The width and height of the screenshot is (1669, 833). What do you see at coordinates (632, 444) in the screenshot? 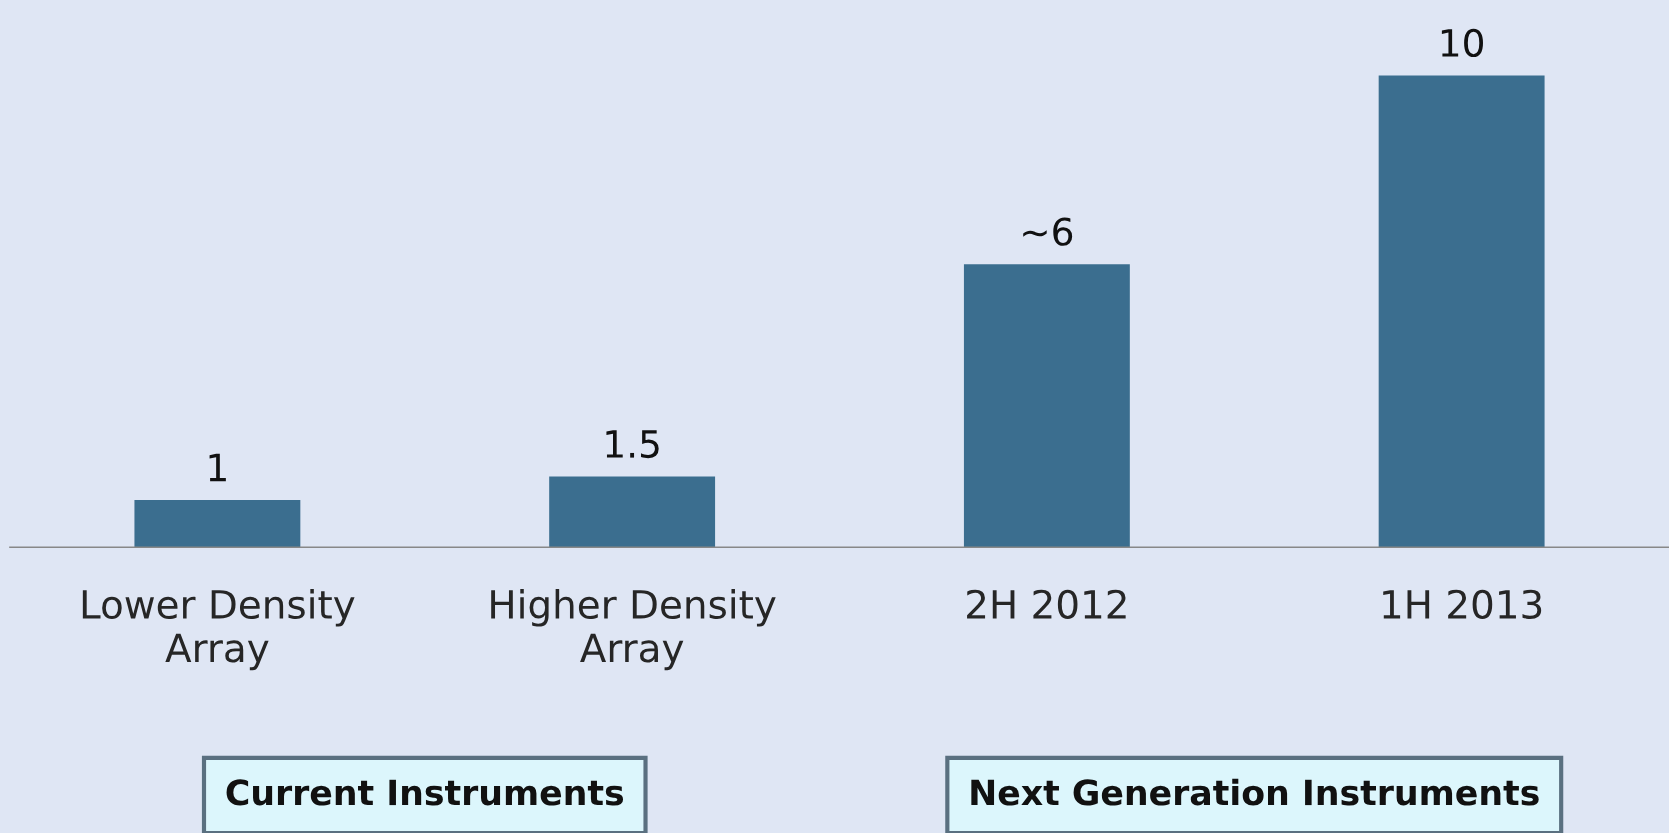
I see `data-label: 1.5` at bounding box center [632, 444].